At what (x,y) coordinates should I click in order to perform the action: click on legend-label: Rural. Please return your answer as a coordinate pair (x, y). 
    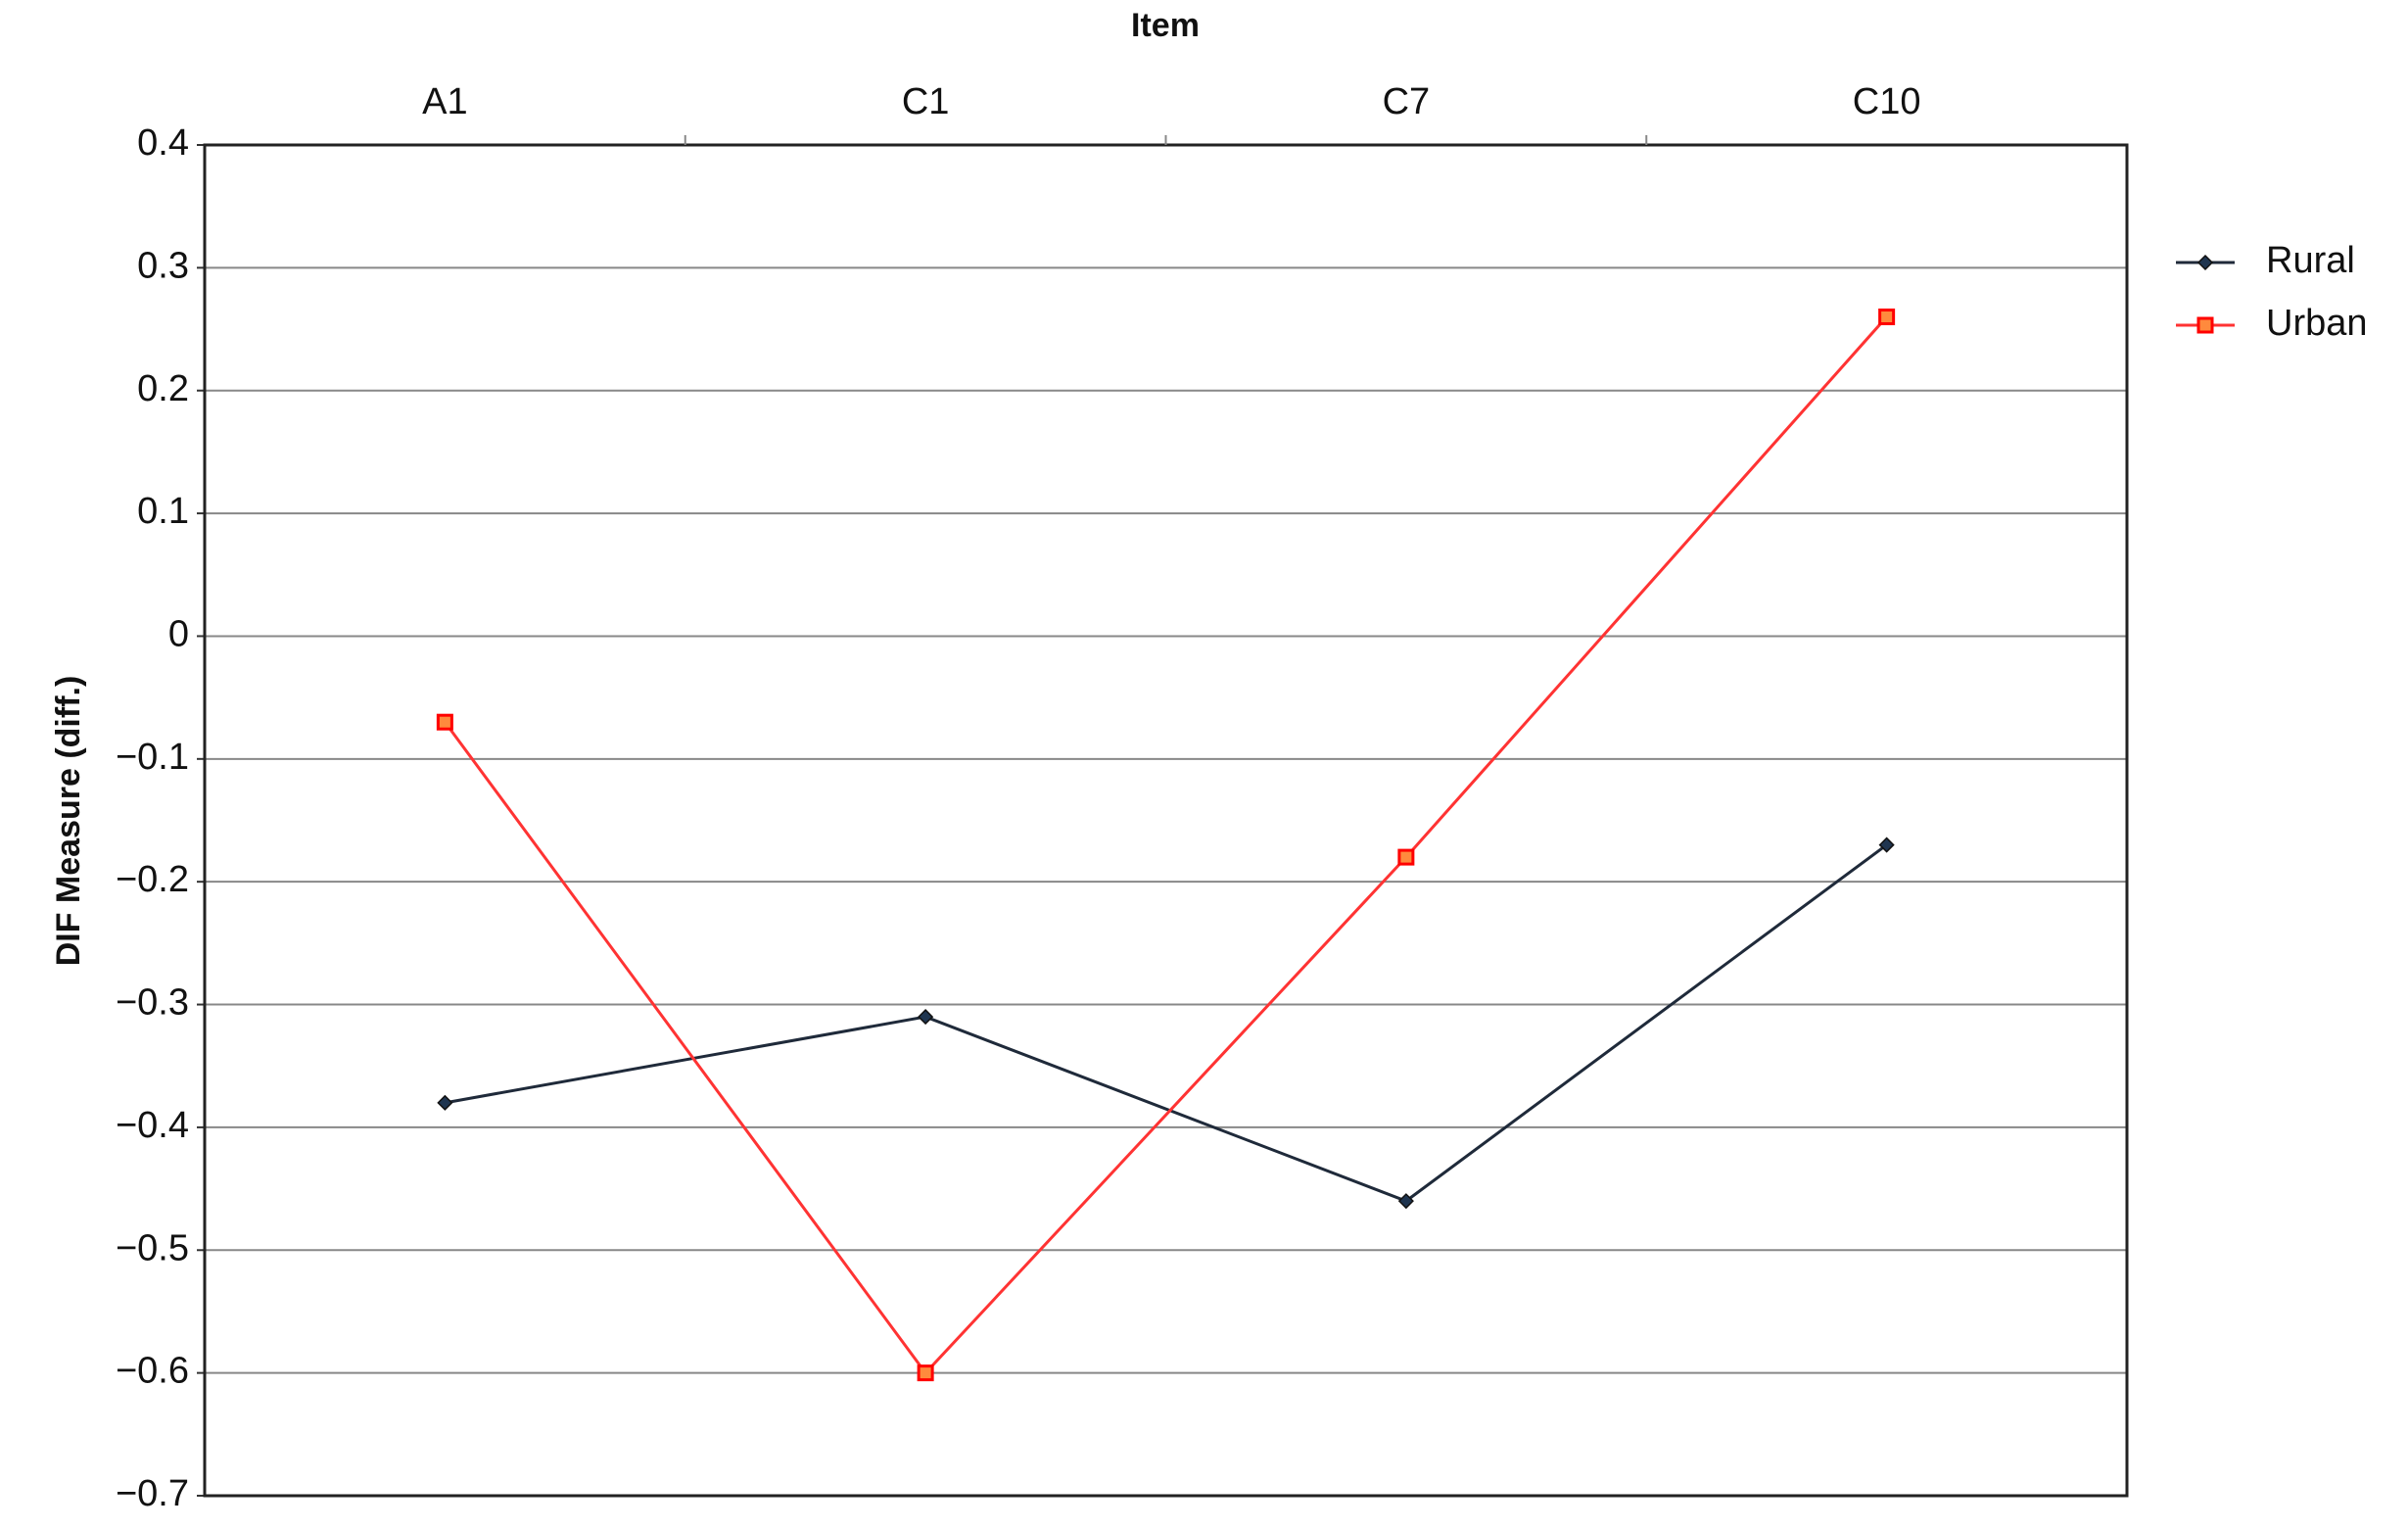
    Looking at the image, I should click on (2310, 260).